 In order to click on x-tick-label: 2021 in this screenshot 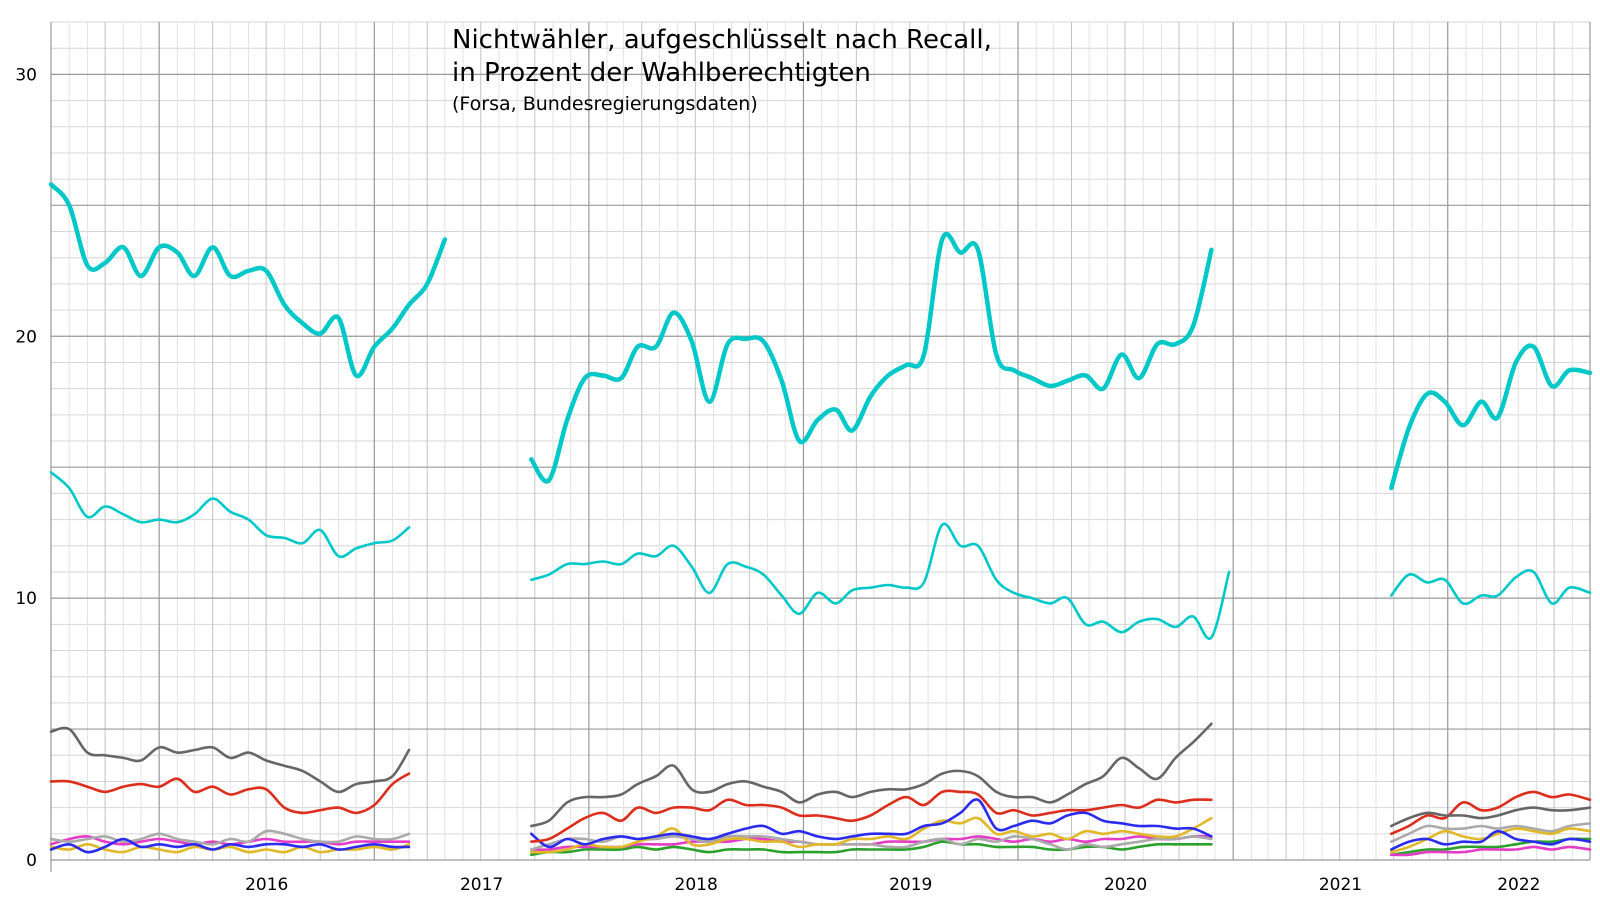, I will do `click(1340, 885)`.